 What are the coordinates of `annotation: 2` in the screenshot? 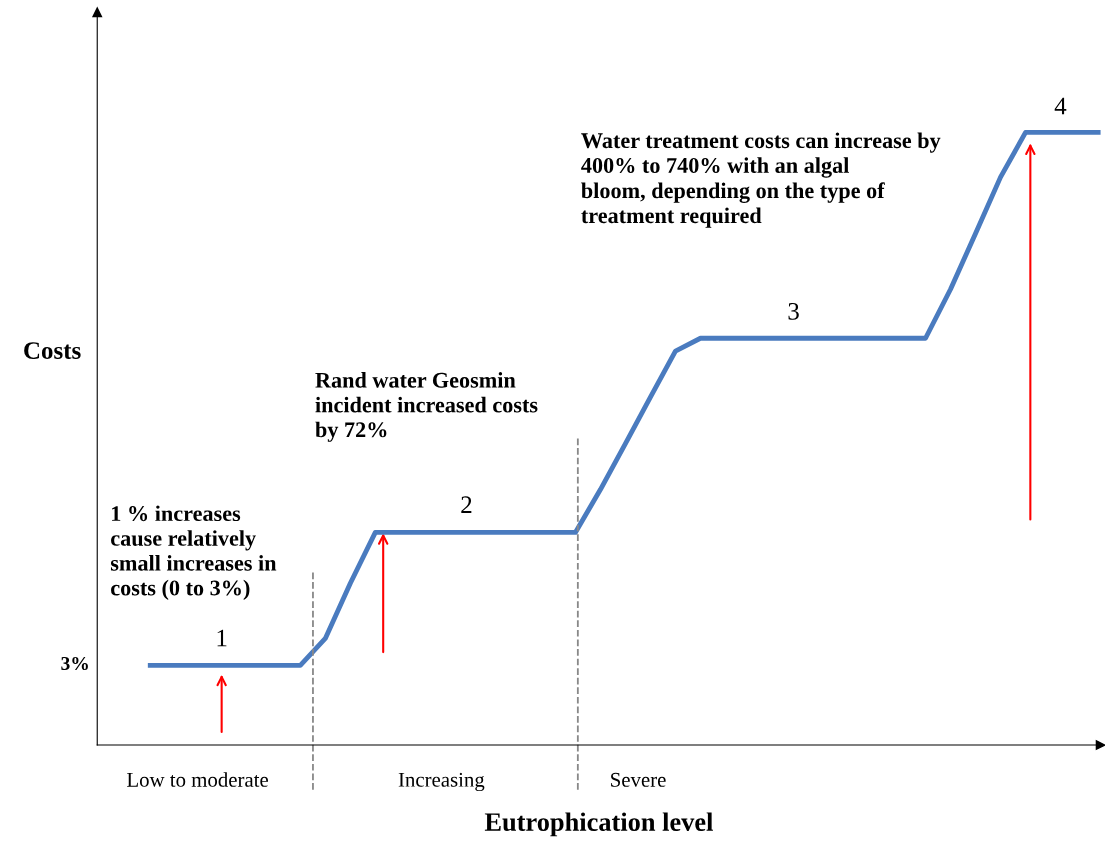 It's located at (466, 504).